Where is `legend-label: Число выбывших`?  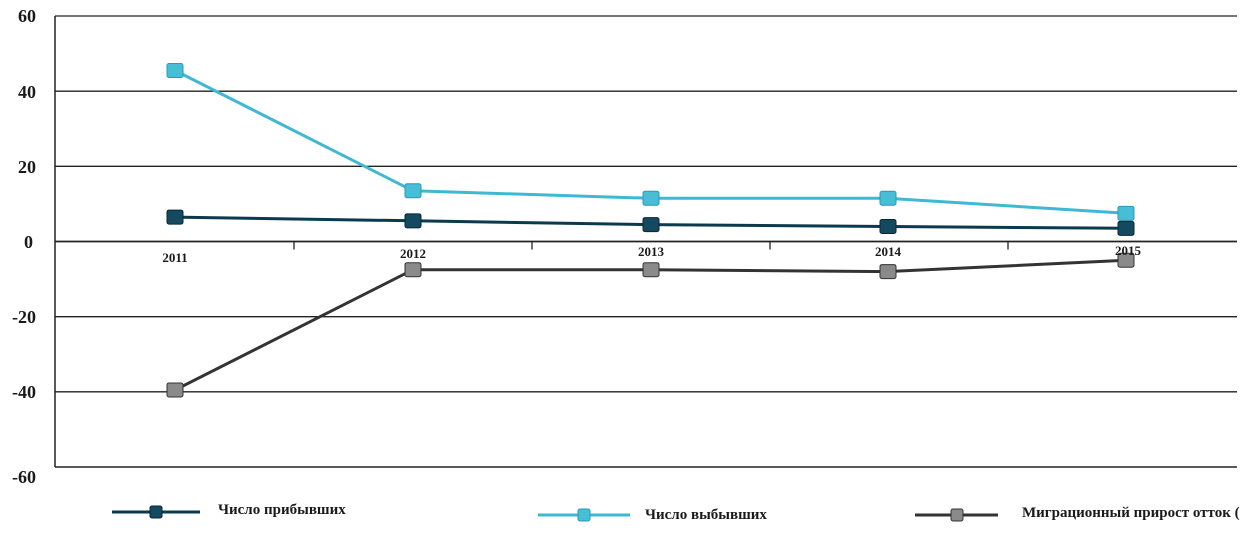 legend-label: Число выбывших is located at coordinates (706, 515).